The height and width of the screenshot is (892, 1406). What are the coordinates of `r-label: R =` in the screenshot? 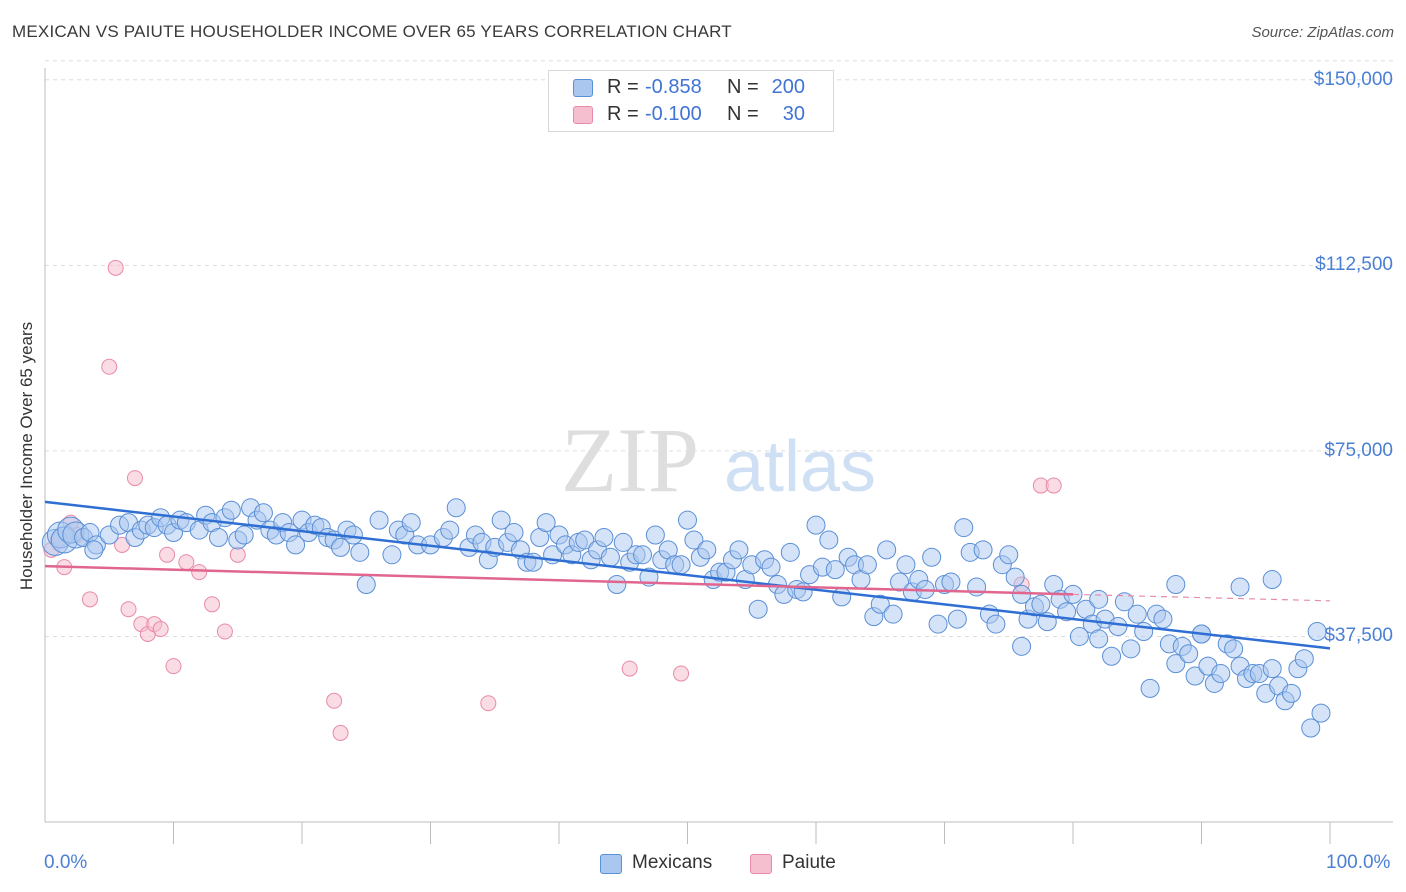 It's located at (623, 87).